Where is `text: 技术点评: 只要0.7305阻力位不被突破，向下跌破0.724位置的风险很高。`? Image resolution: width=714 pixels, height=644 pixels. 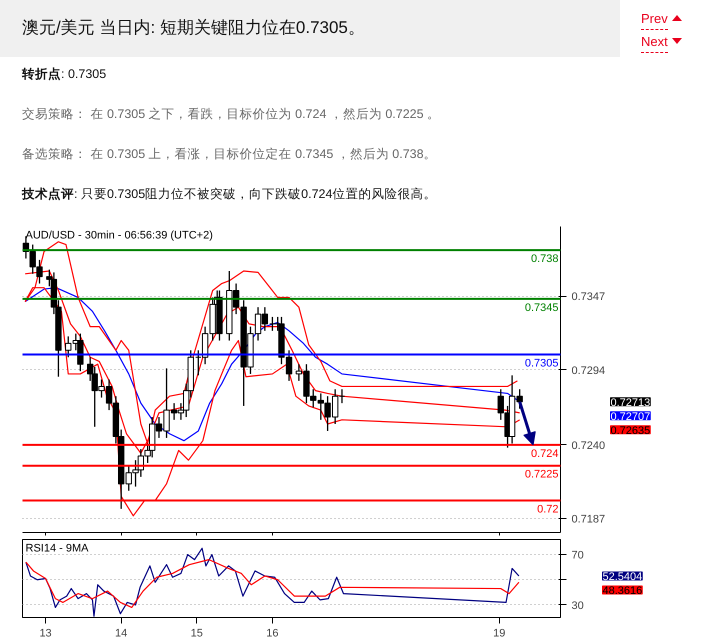
text: 技术点评: 只要0.7305阻力位不被突破，向下跌破0.724位置的风险很高。 is located at coordinates (229, 194).